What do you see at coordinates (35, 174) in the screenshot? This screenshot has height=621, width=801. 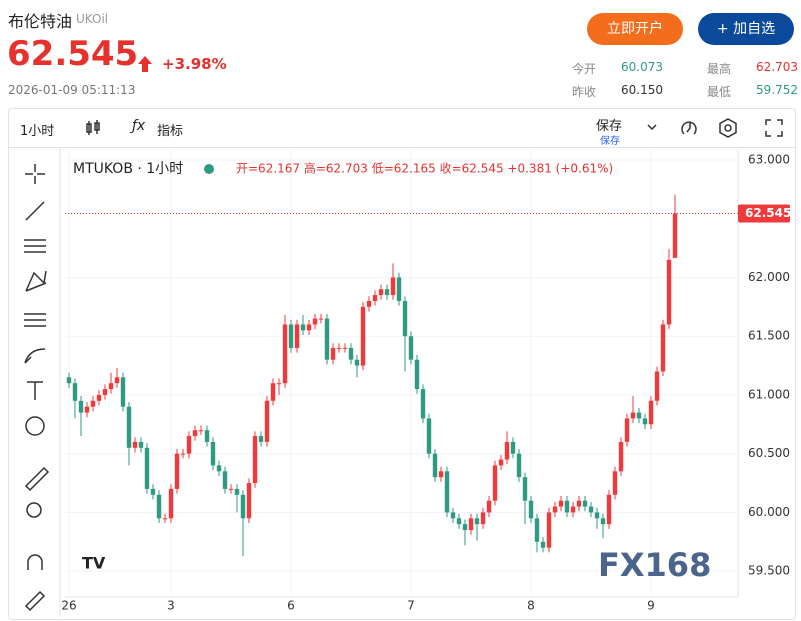 I see `crosshair-tool` at bounding box center [35, 174].